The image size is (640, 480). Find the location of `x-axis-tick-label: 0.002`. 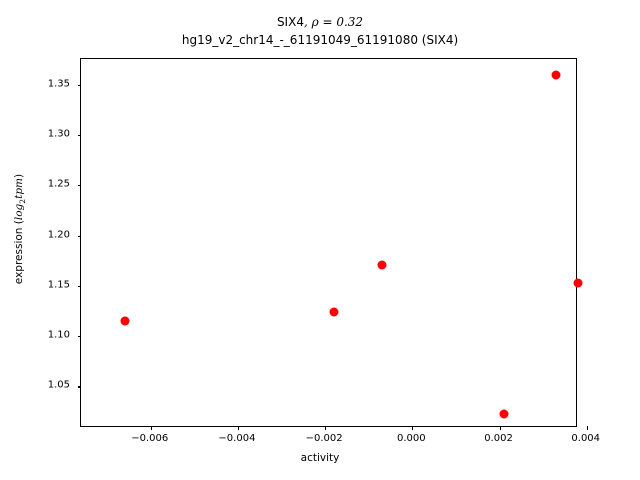

x-axis-tick-label: 0.002 is located at coordinates (498, 438).